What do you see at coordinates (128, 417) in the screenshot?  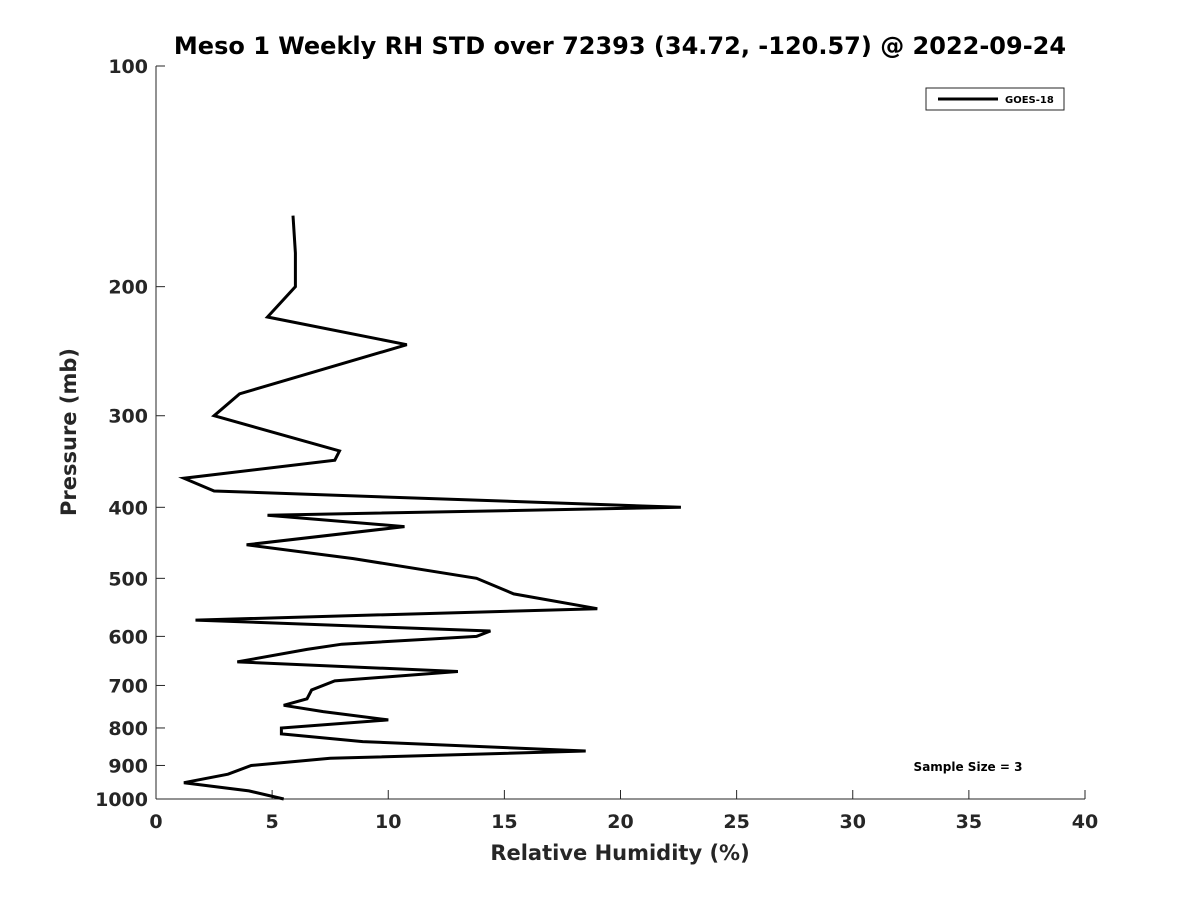 I see `y-tick-label: 300` at bounding box center [128, 417].